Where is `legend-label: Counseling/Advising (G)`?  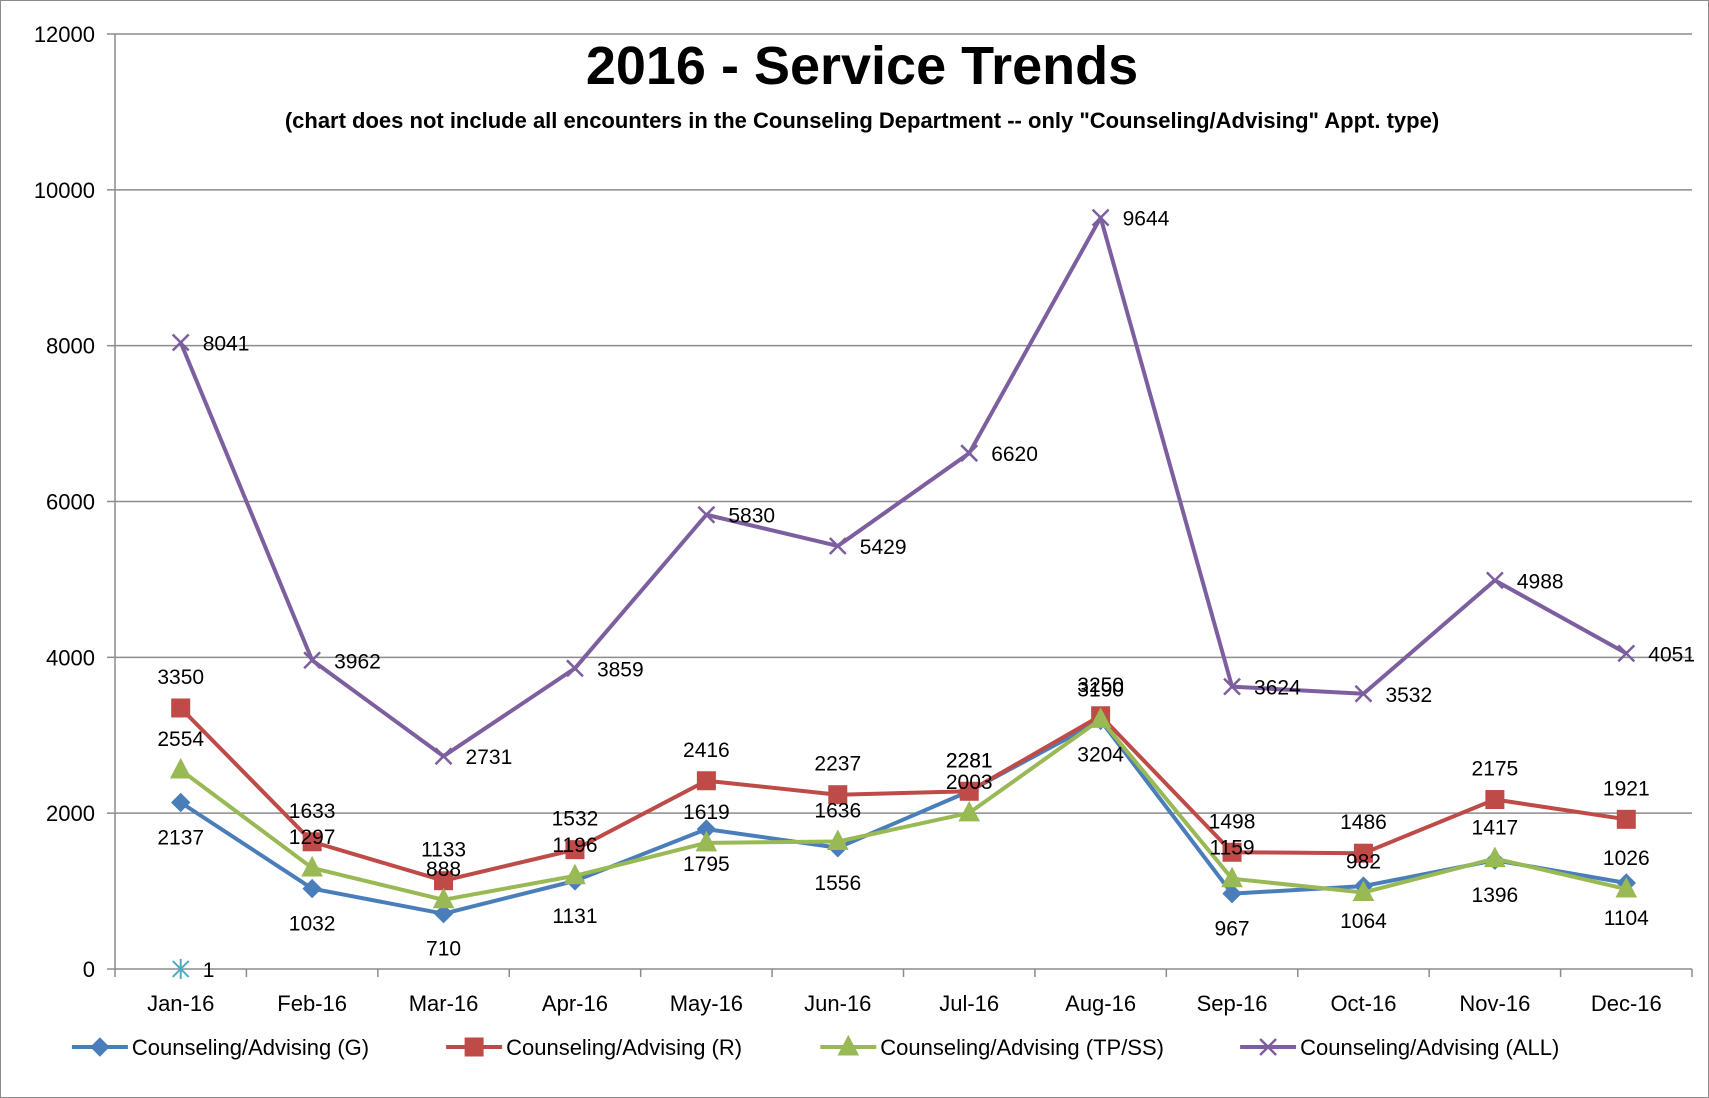
legend-label: Counseling/Advising (G) is located at coordinates (250, 1047).